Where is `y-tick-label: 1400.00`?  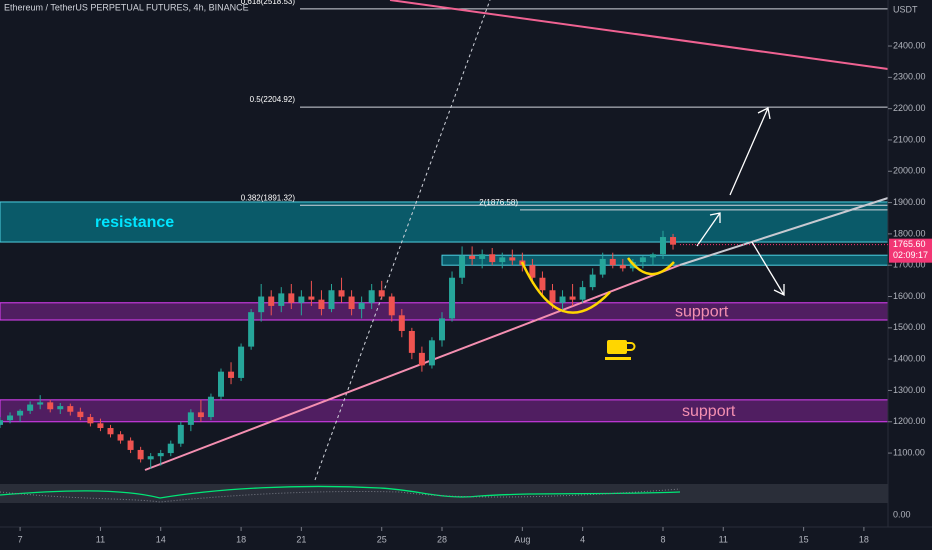 y-tick-label: 1400.00 is located at coordinates (909, 359).